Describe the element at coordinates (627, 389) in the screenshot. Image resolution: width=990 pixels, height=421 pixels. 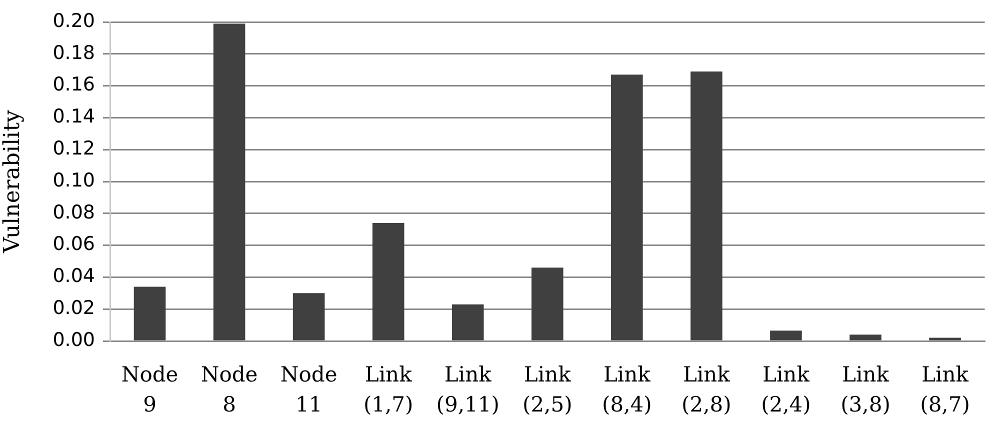
I see `x-tick-label: Link (8,4)` at that location.